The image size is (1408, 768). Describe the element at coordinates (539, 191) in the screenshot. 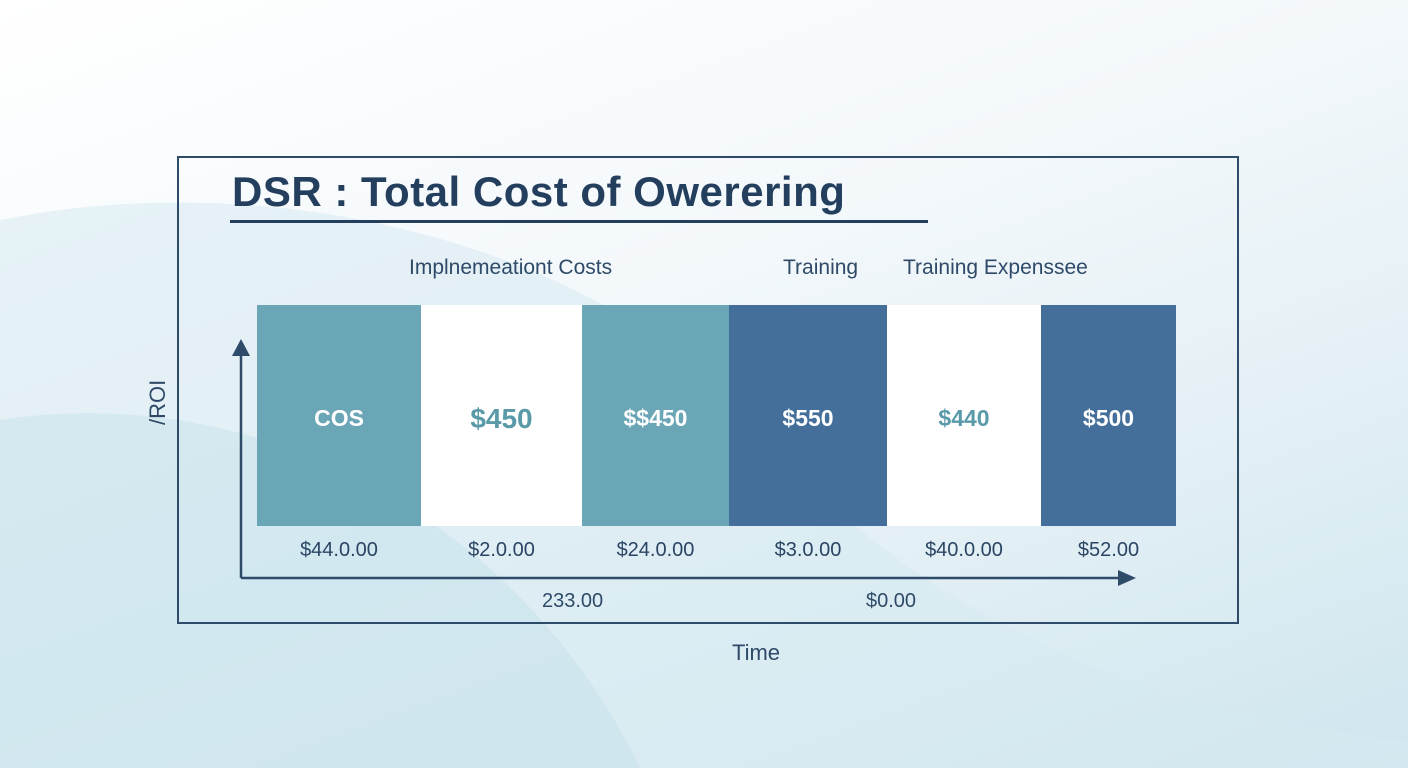

I see `chart-title: DSR : Total Cost of Owerering` at that location.